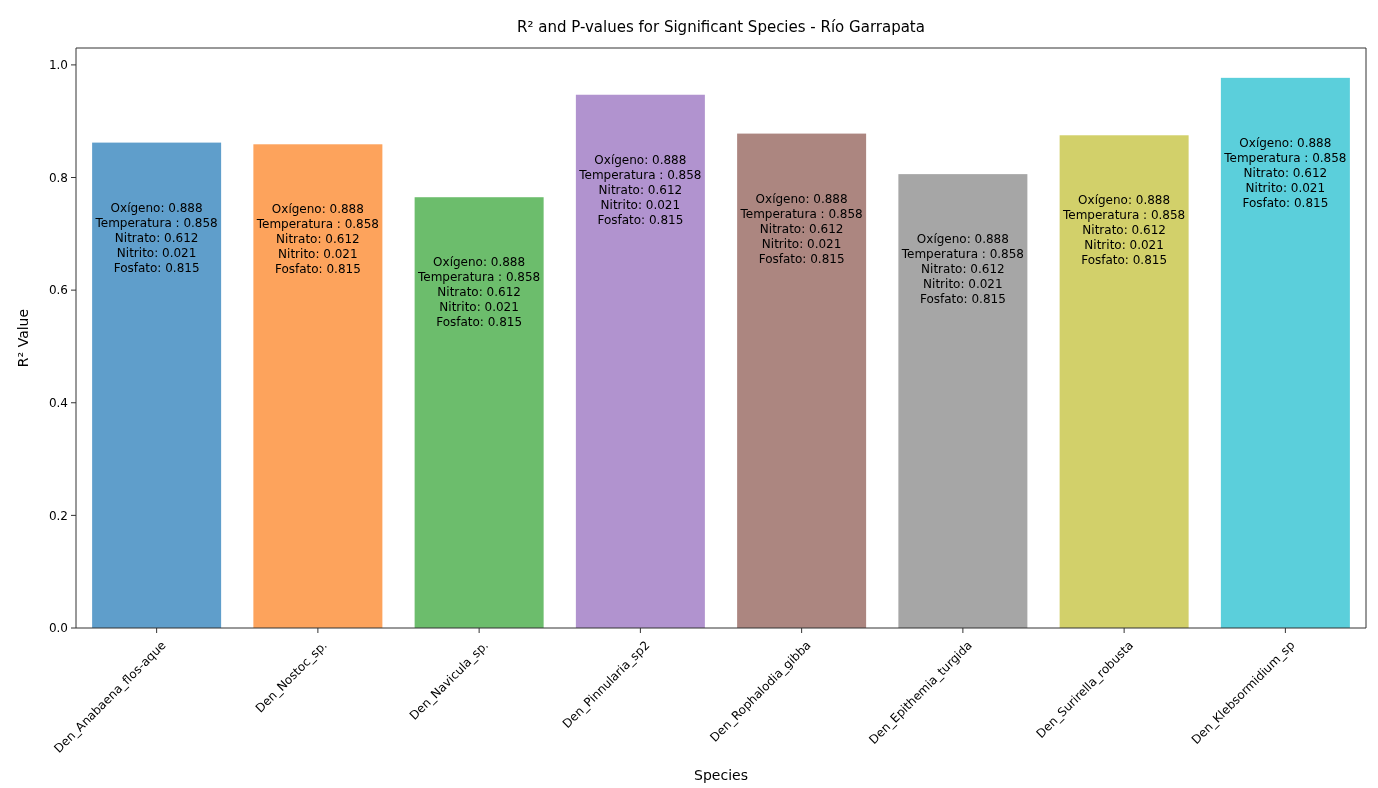 The image size is (1378, 788). Describe the element at coordinates (23, 338) in the screenshot. I see `y-axis-title: R² Value` at that location.